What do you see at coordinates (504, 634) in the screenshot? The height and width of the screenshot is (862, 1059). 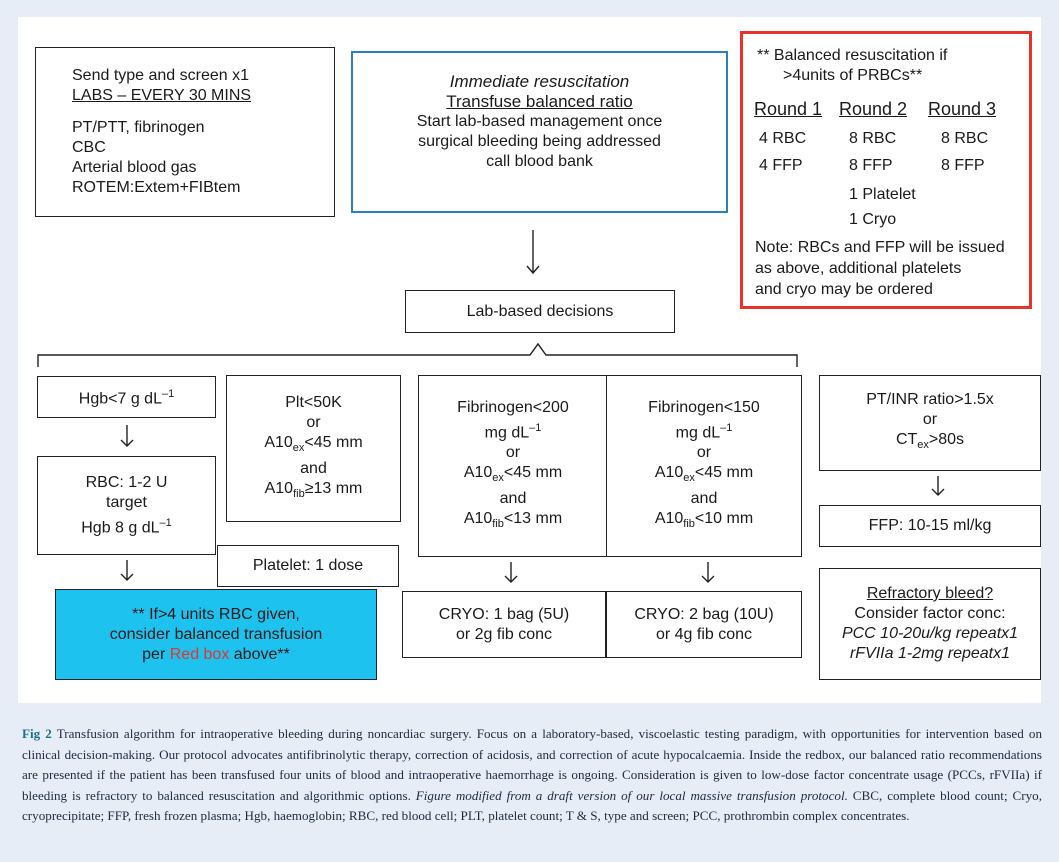 I see `cryo-1-line-2: or 2g fib conc` at bounding box center [504, 634].